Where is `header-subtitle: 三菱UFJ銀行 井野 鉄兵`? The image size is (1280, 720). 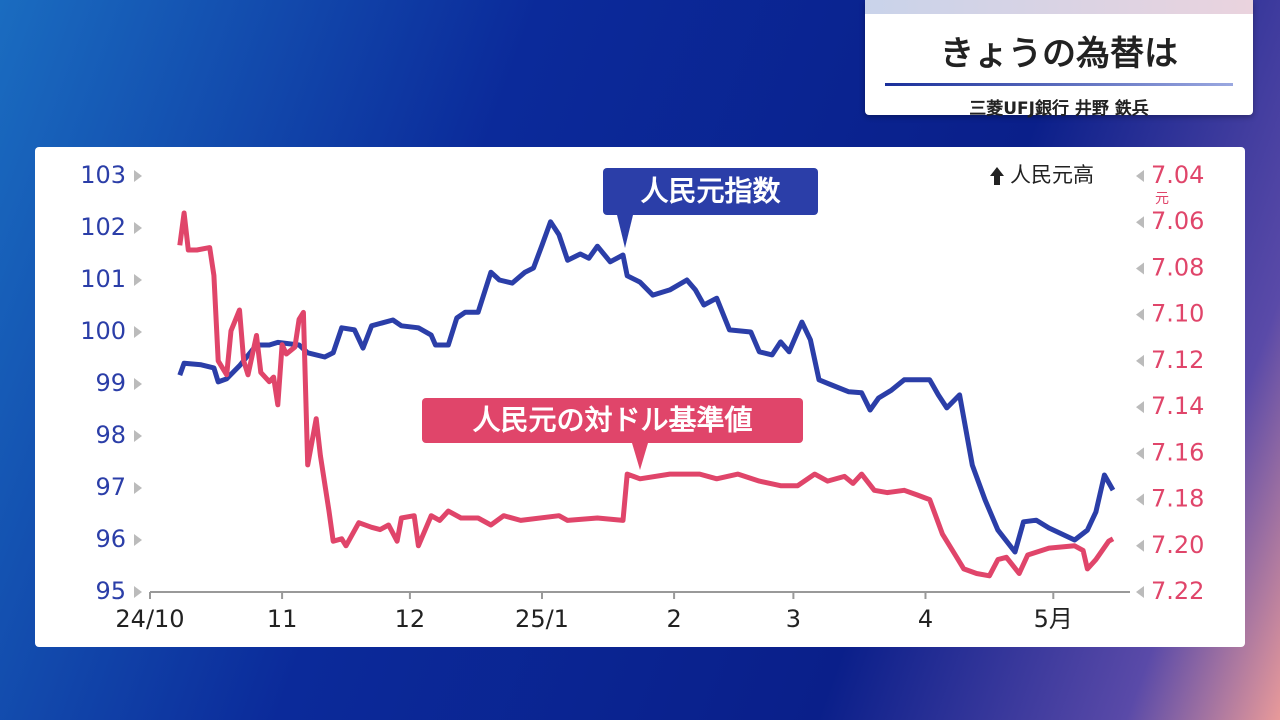 header-subtitle: 三菱UFJ銀行 井野 鉄兵 is located at coordinates (1059, 109).